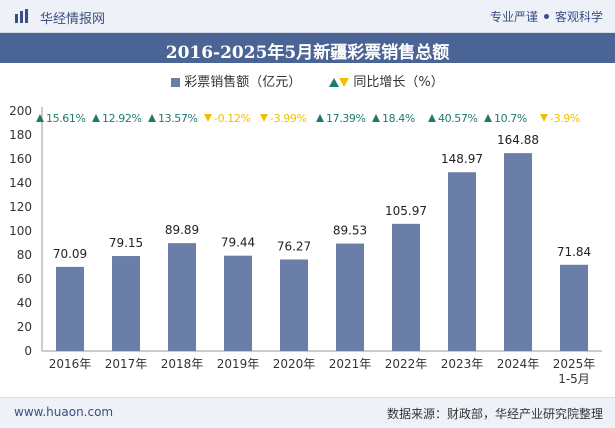 The image size is (615, 428). Describe the element at coordinates (28, 351) in the screenshot. I see `y-tick-label: 0` at that location.